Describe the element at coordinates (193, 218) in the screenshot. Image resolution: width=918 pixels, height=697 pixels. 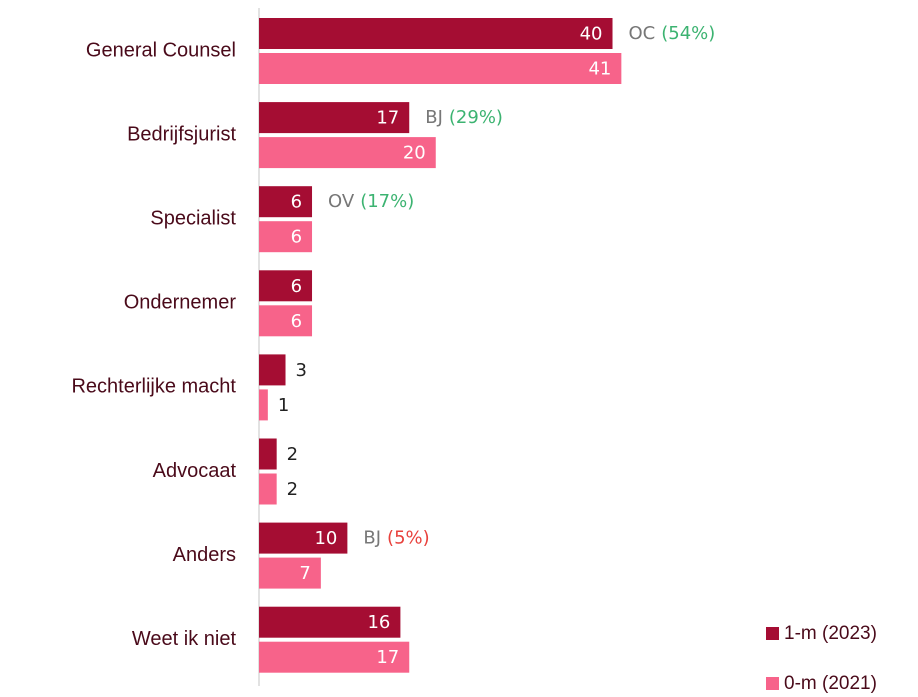
I see `category-label: Specialist` at that location.